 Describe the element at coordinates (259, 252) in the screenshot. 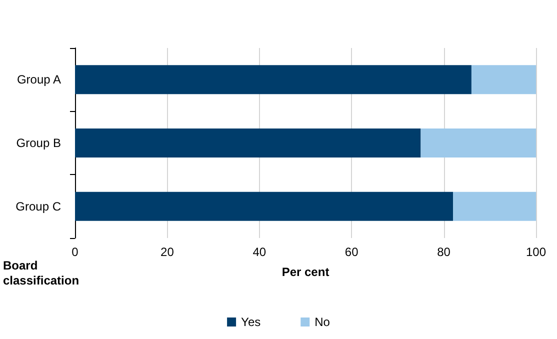

I see `x-tick-label: 40` at that location.